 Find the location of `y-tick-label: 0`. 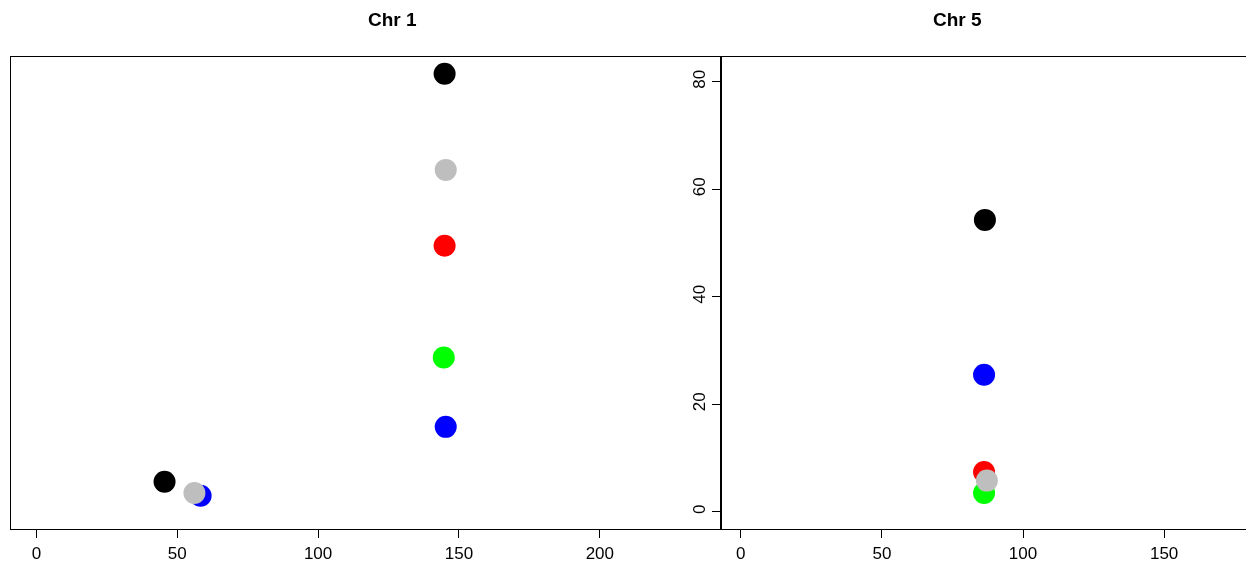

y-tick-label: 0 is located at coordinates (700, 509).